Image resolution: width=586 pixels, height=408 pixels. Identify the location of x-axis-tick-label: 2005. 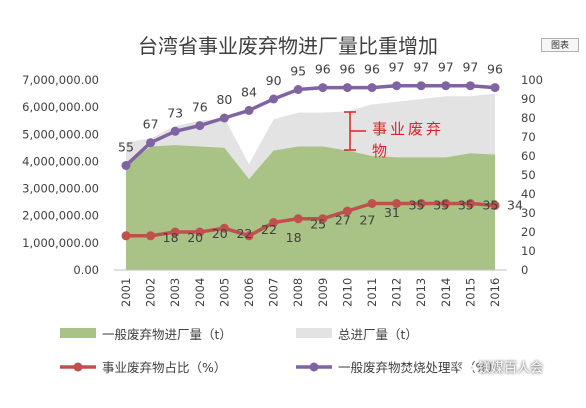
(224, 292).